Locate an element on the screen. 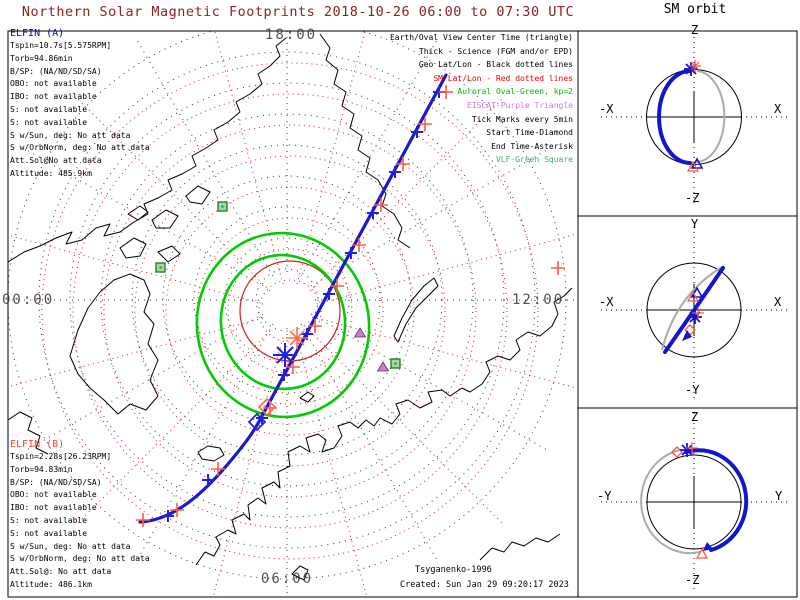 The height and width of the screenshot is (600, 800). p3-axis-right: Y is located at coordinates (779, 496).